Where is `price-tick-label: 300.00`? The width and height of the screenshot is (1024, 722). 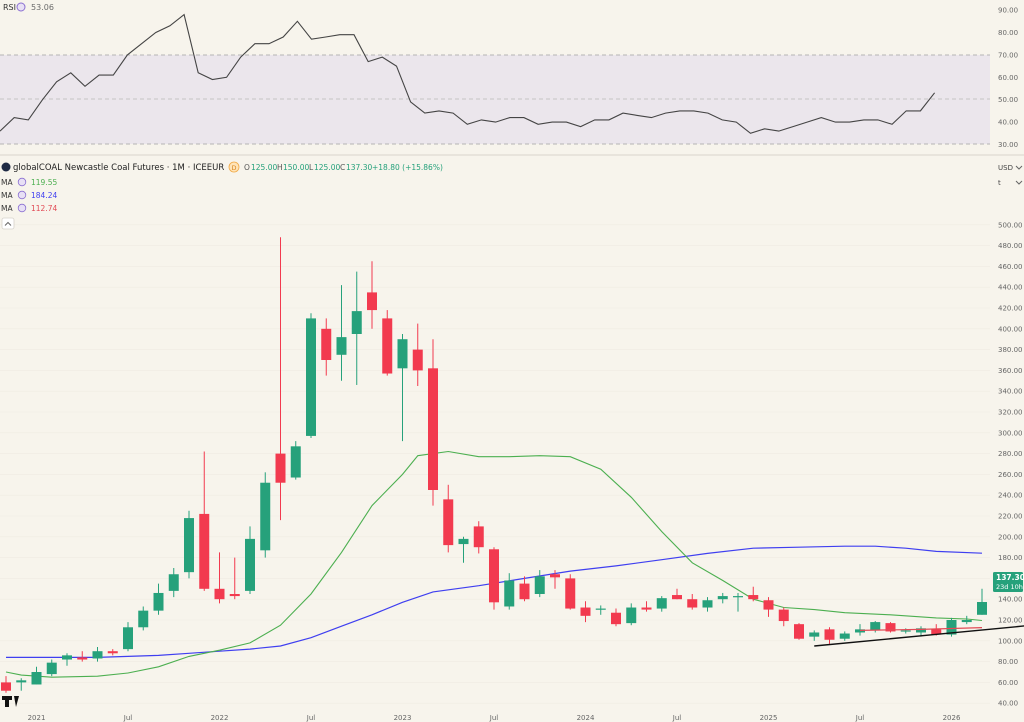
price-tick-label: 300.00 is located at coordinates (1010, 433).